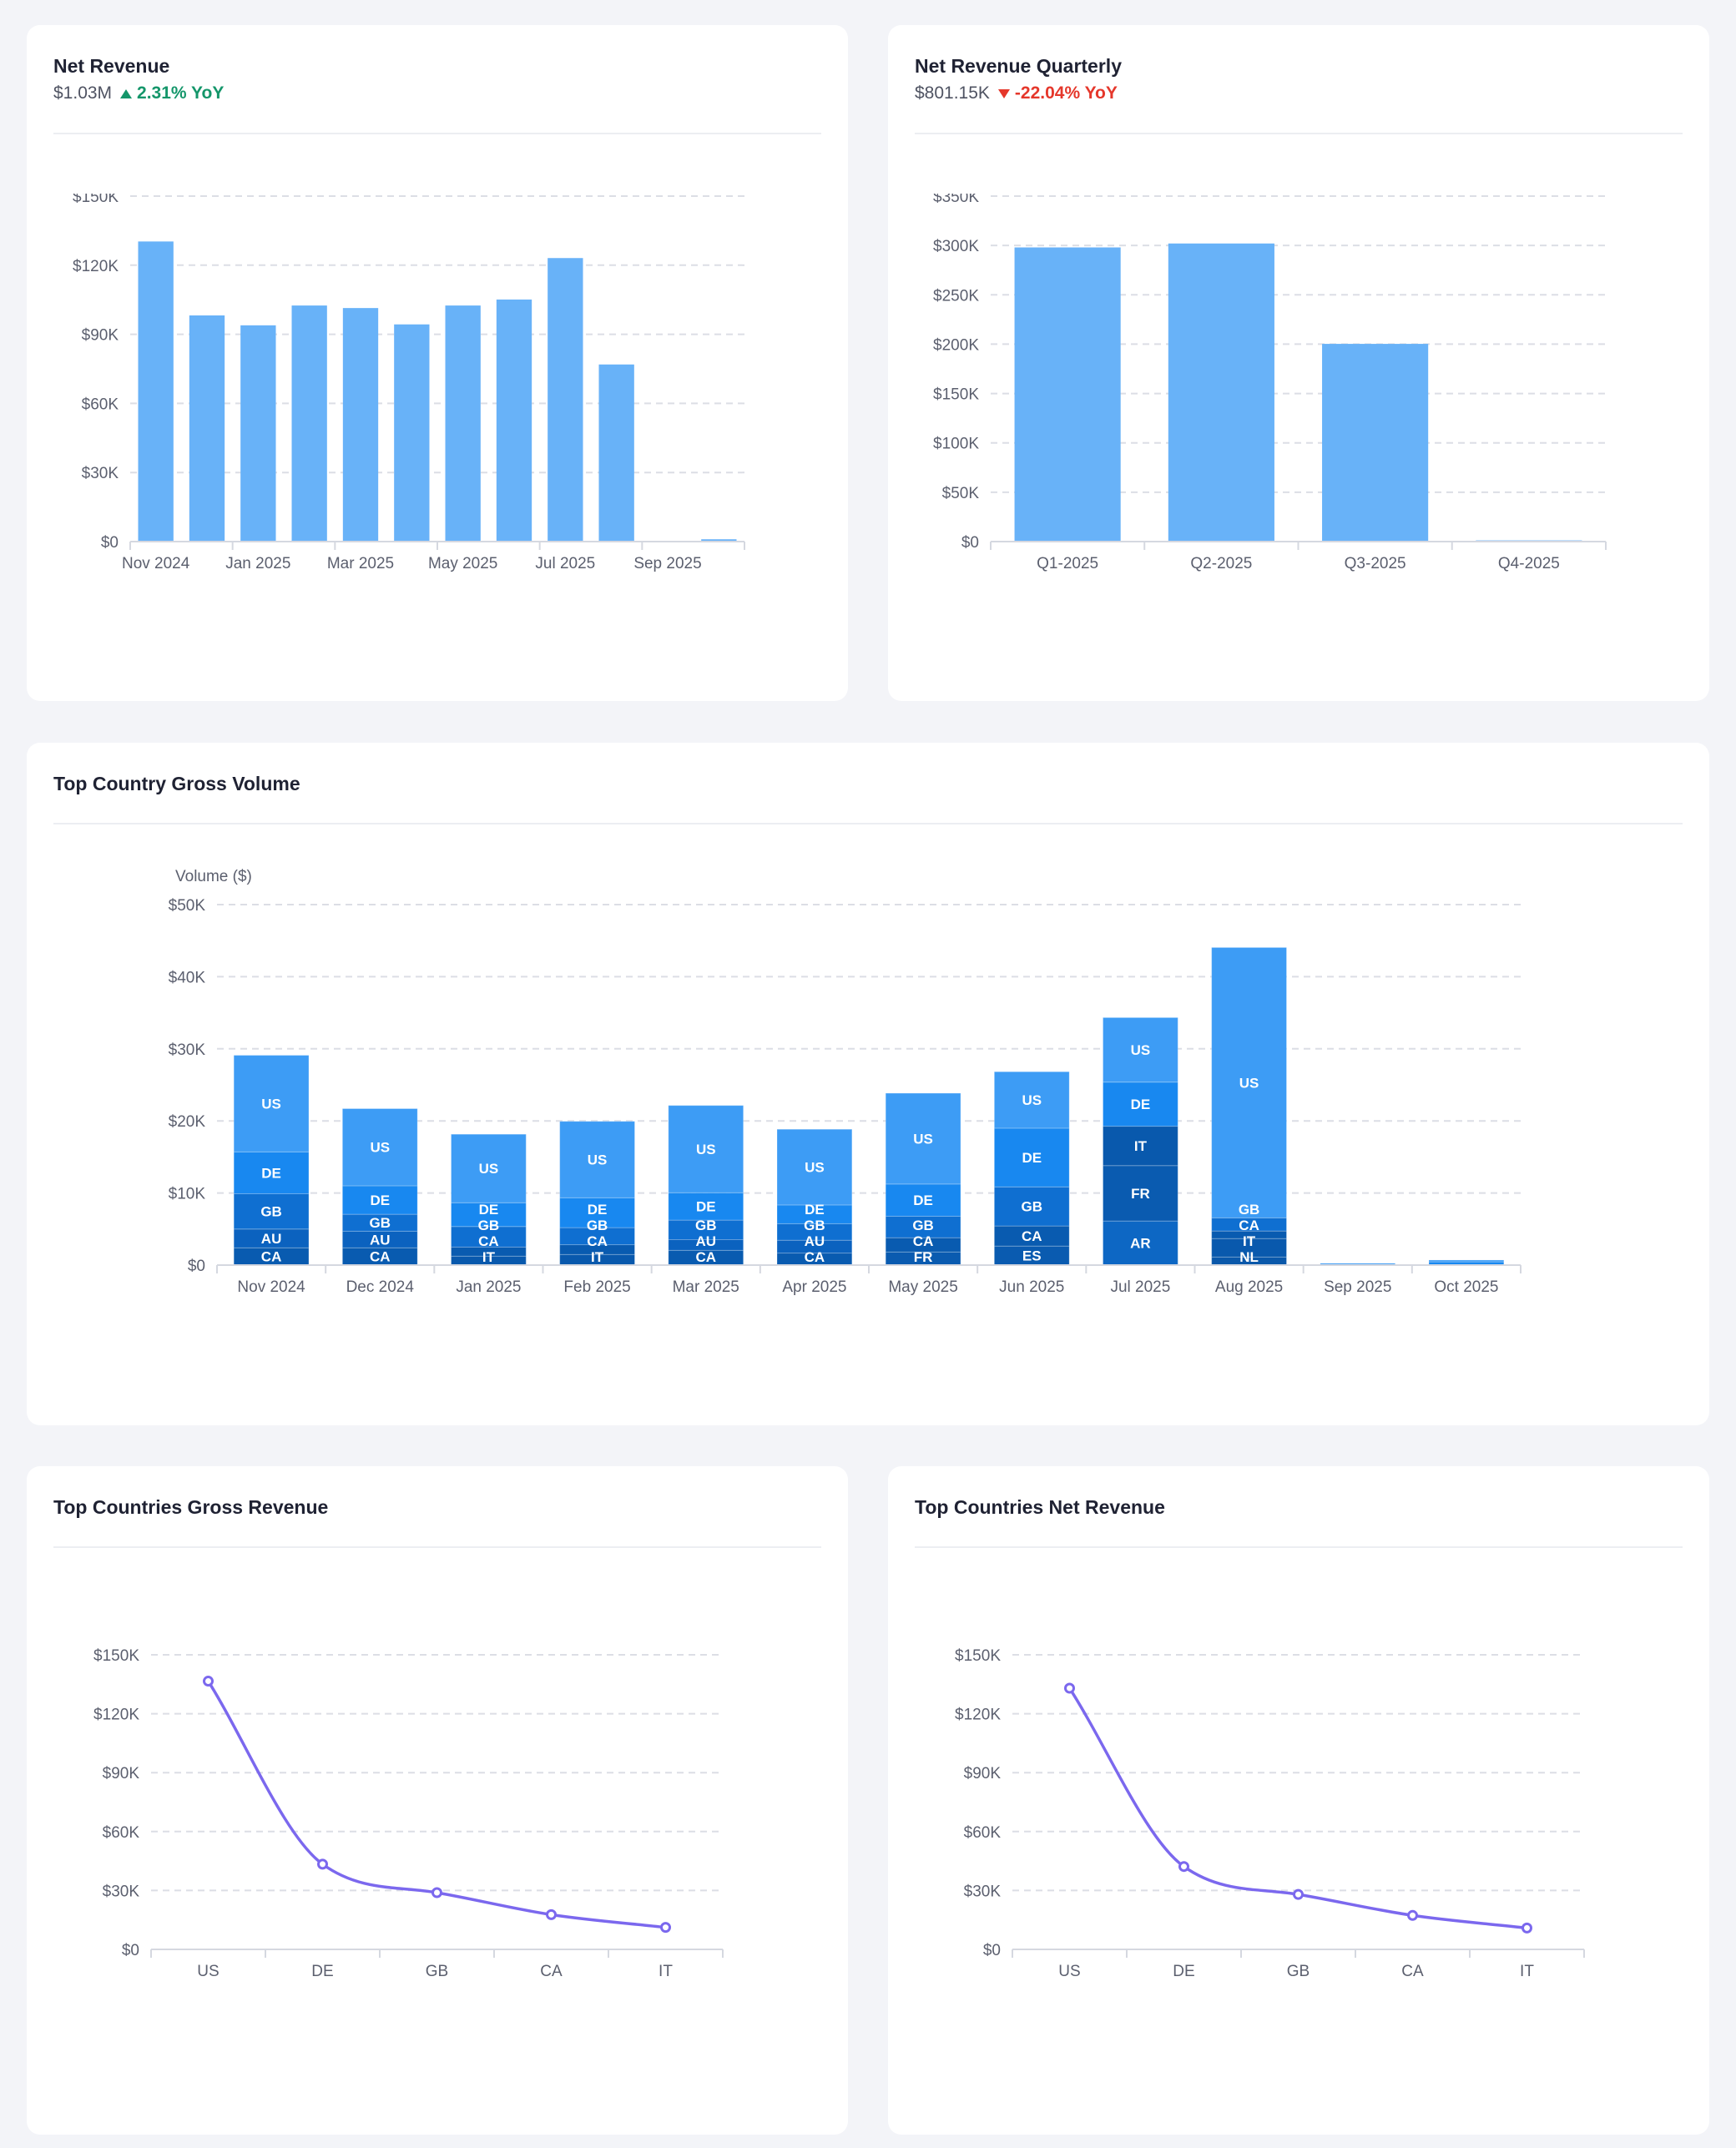 The height and width of the screenshot is (2148, 1736). What do you see at coordinates (1016, 93) in the screenshot?
I see `card-summary: $801.15K -22.04% YoY` at bounding box center [1016, 93].